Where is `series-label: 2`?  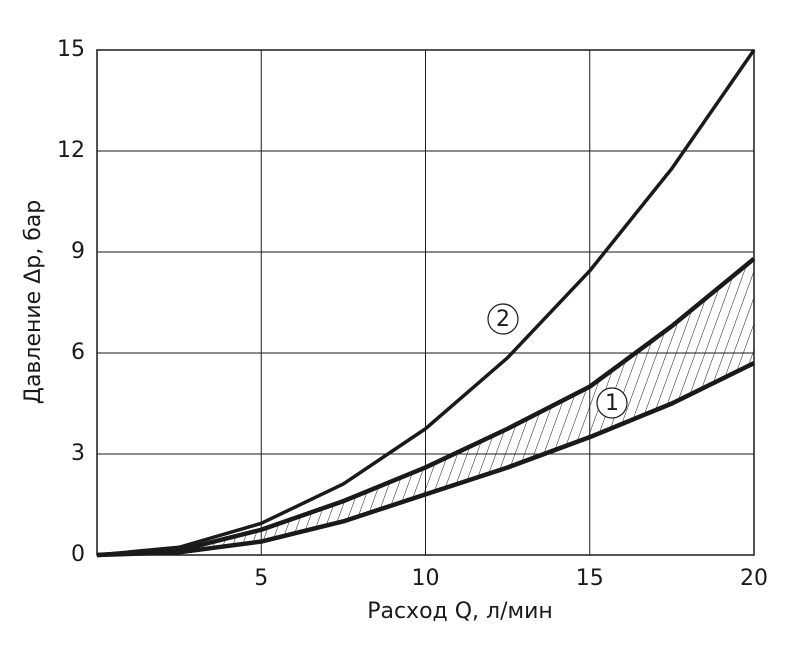 series-label: 2 is located at coordinates (503, 319).